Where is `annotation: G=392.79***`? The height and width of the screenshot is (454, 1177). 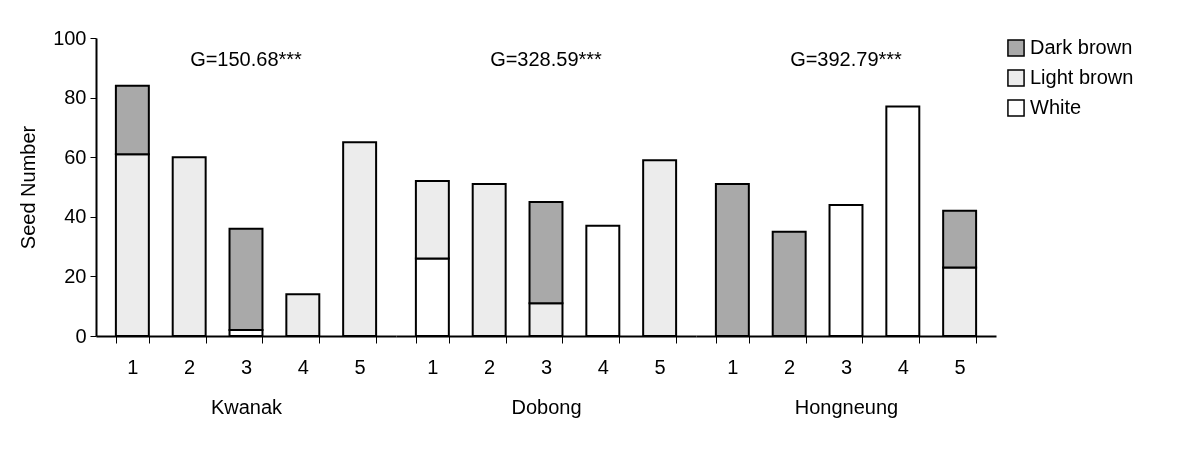 annotation: G=392.79*** is located at coordinates (846, 59).